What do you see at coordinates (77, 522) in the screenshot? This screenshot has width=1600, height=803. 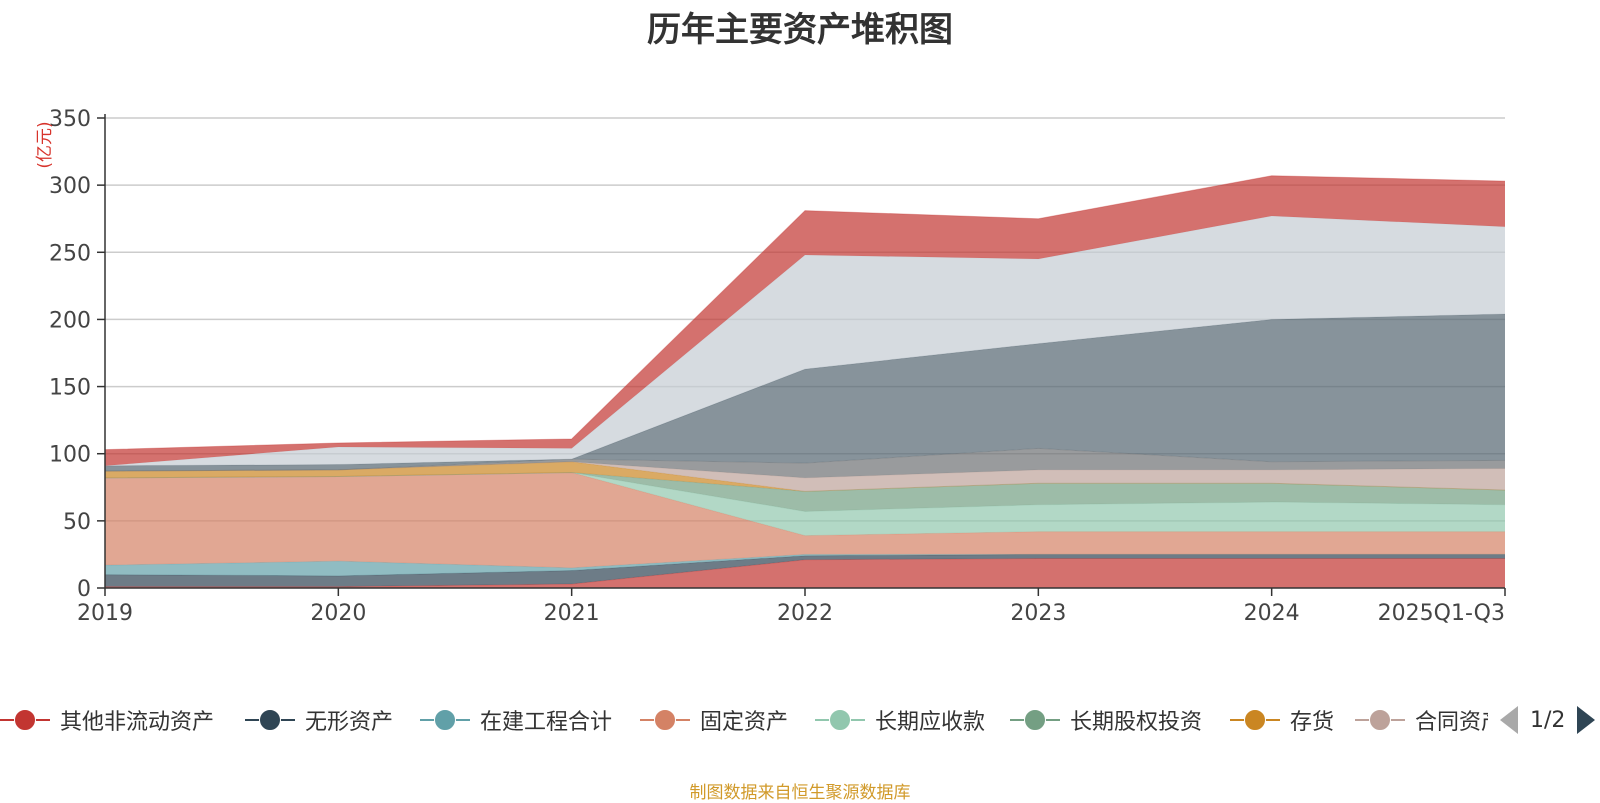 I see `y-tick-label: 50` at bounding box center [77, 522].